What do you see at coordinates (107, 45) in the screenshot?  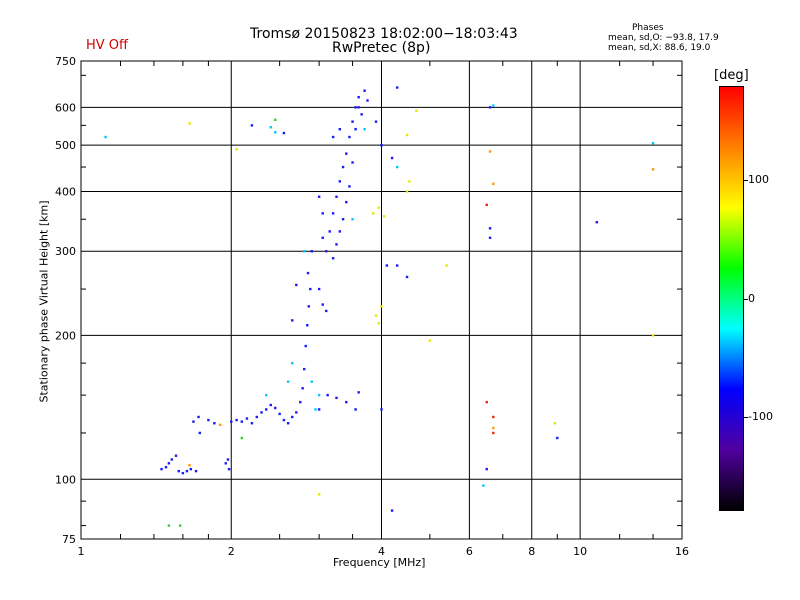 I see `hv-status-label: HV Off` at bounding box center [107, 45].